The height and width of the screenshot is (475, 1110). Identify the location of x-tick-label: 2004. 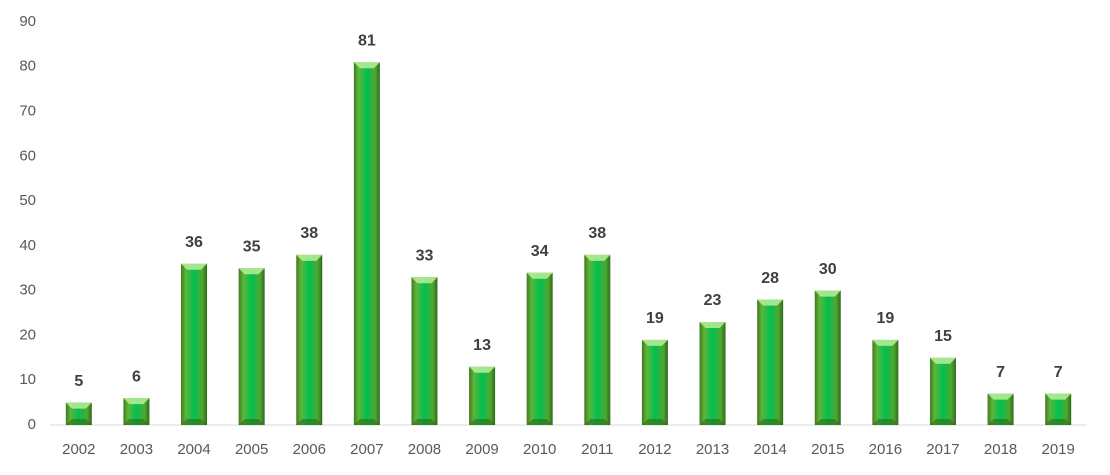
(193, 449).